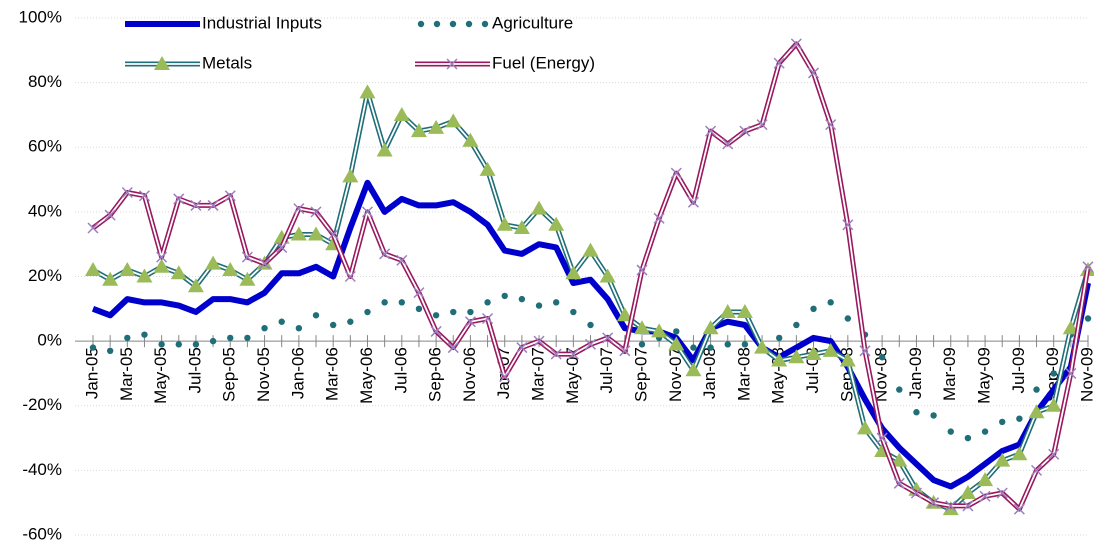 The width and height of the screenshot is (1094, 542). What do you see at coordinates (543, 62) in the screenshot?
I see `legend-label: Fuel (Energy)` at bounding box center [543, 62].